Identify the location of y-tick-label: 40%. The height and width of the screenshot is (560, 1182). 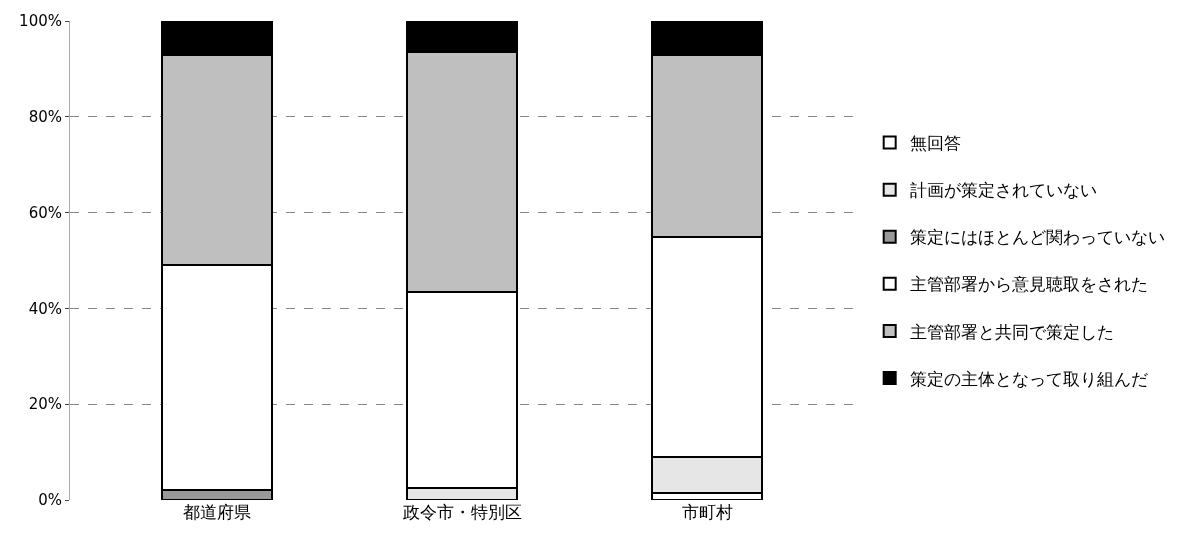
(45, 308).